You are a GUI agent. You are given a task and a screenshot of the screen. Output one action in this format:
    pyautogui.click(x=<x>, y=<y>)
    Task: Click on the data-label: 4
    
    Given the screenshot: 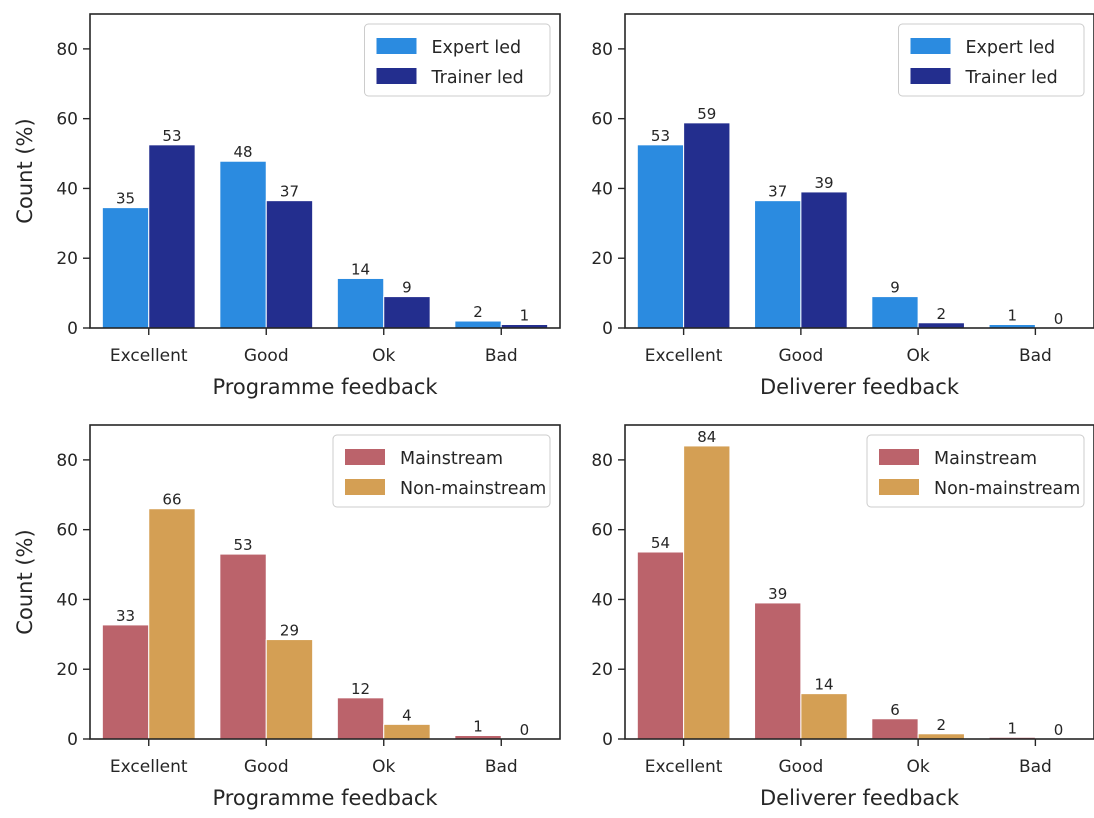 What is the action you would take?
    pyautogui.click(x=407, y=715)
    